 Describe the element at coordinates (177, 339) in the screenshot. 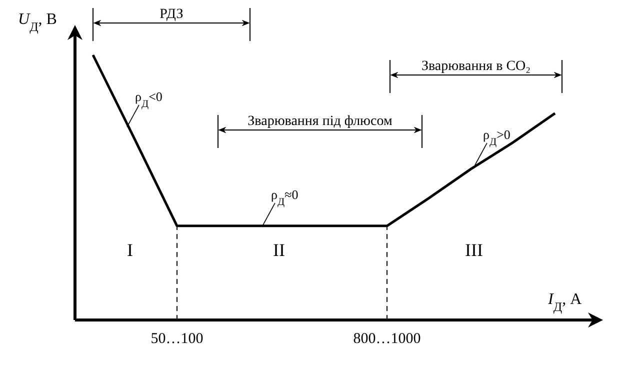

I see `x-tick-label: 50…100` at that location.